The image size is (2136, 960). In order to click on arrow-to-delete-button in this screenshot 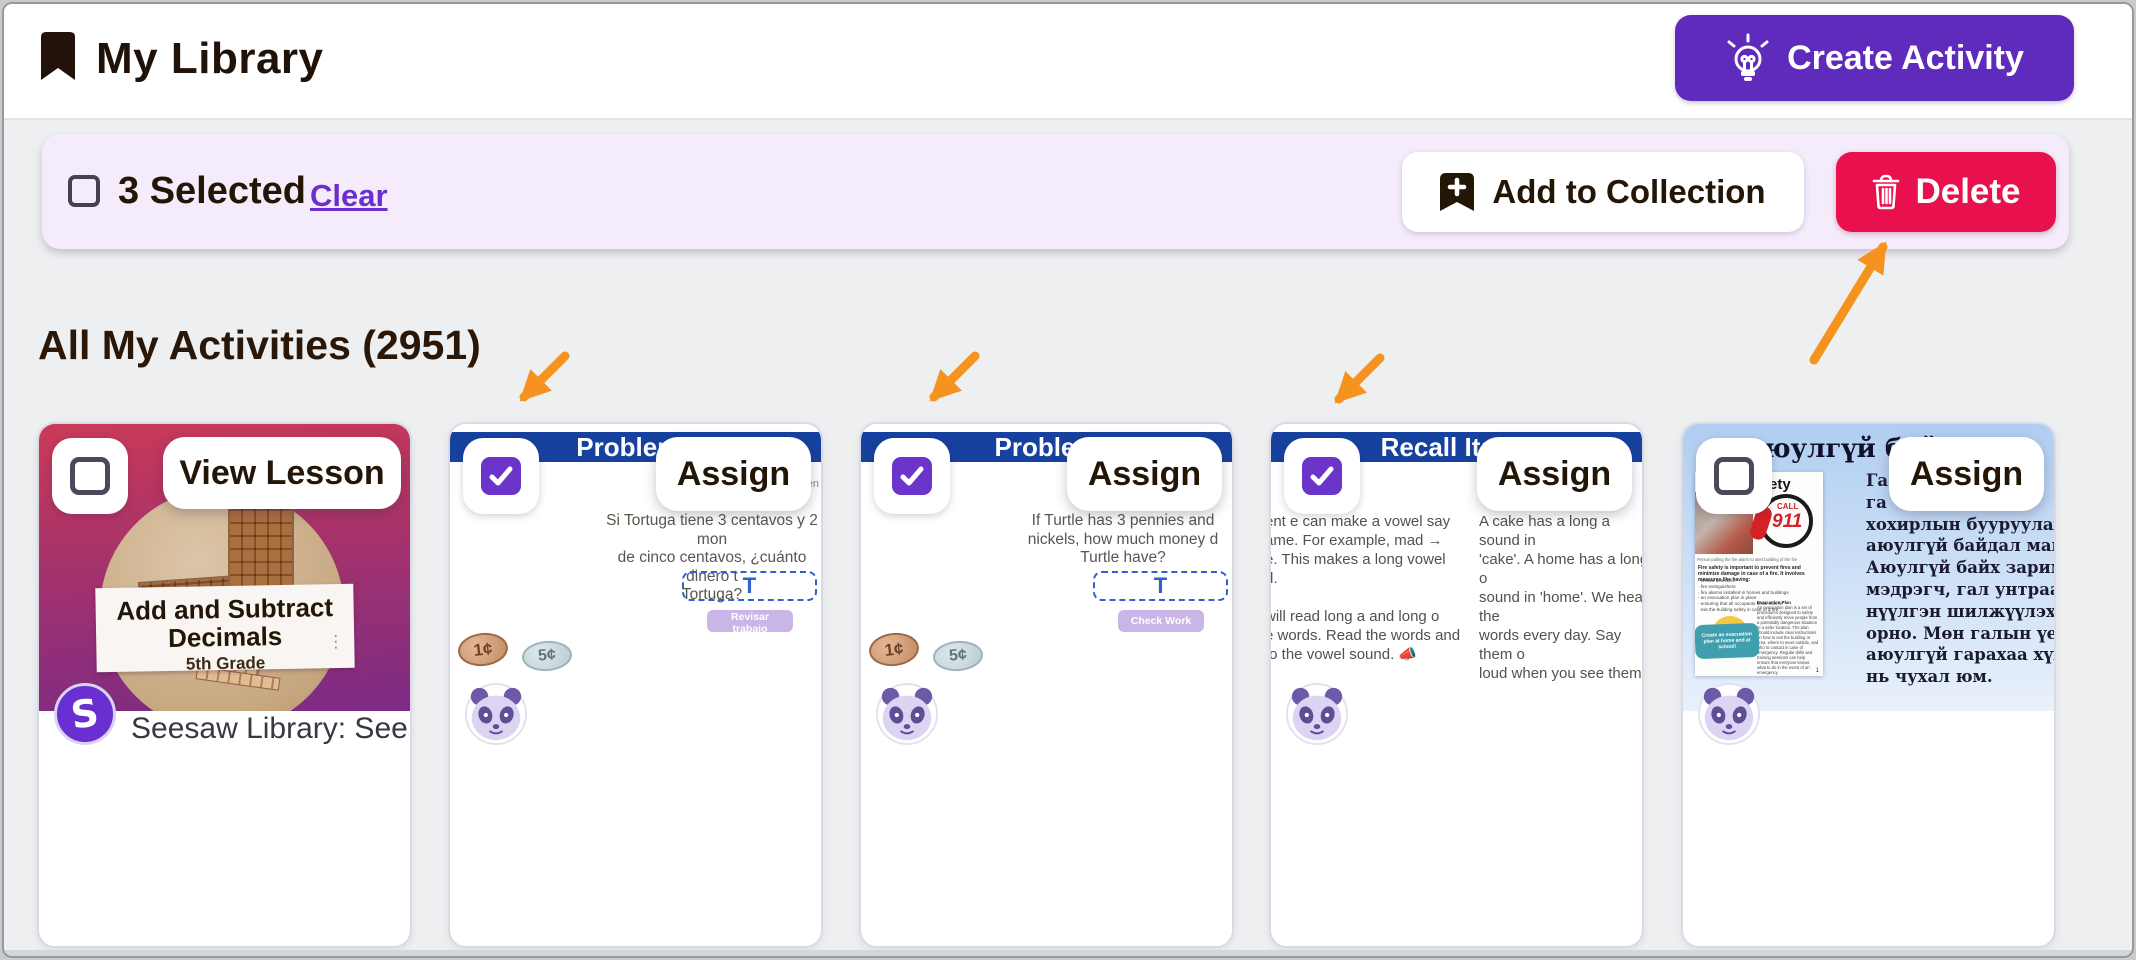, I will do `click(1848, 303)`.